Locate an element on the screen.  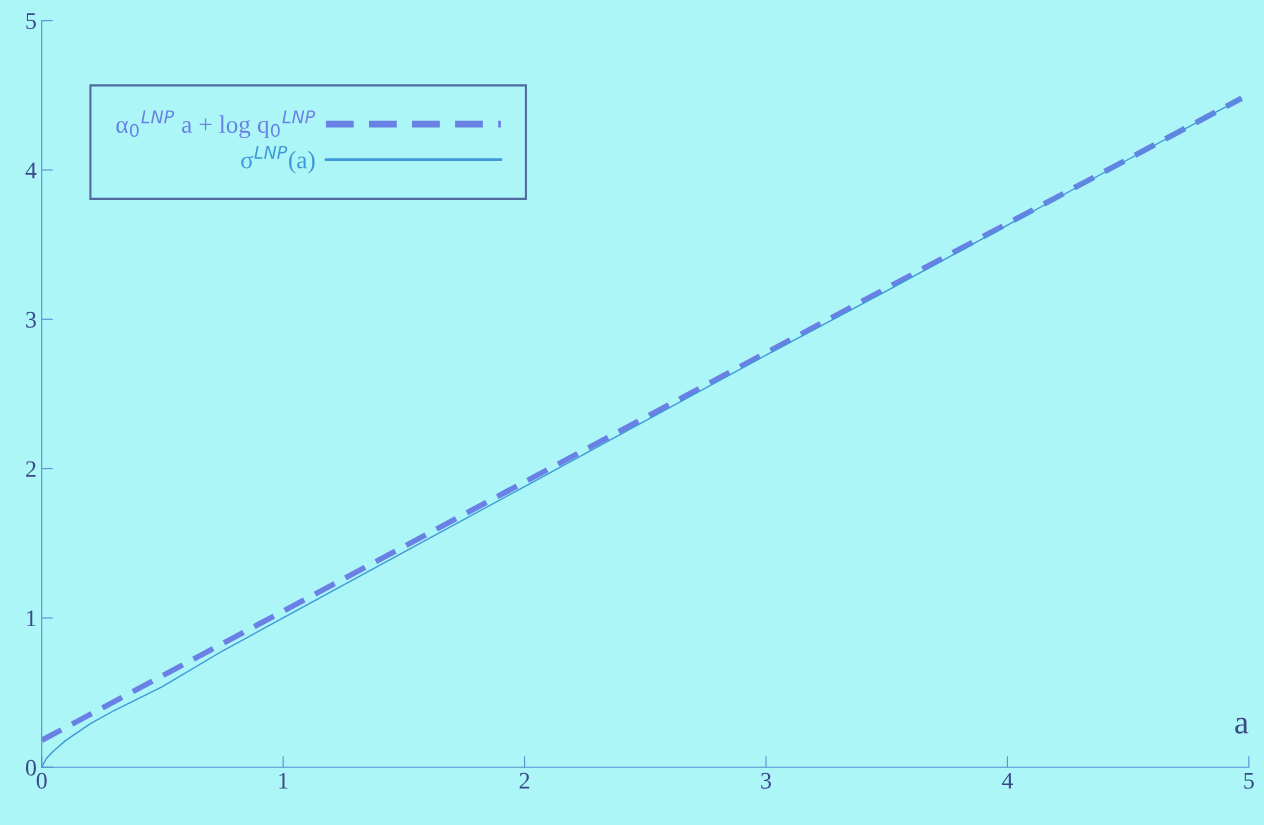
y-tick-label: 1 is located at coordinates (31, 618).